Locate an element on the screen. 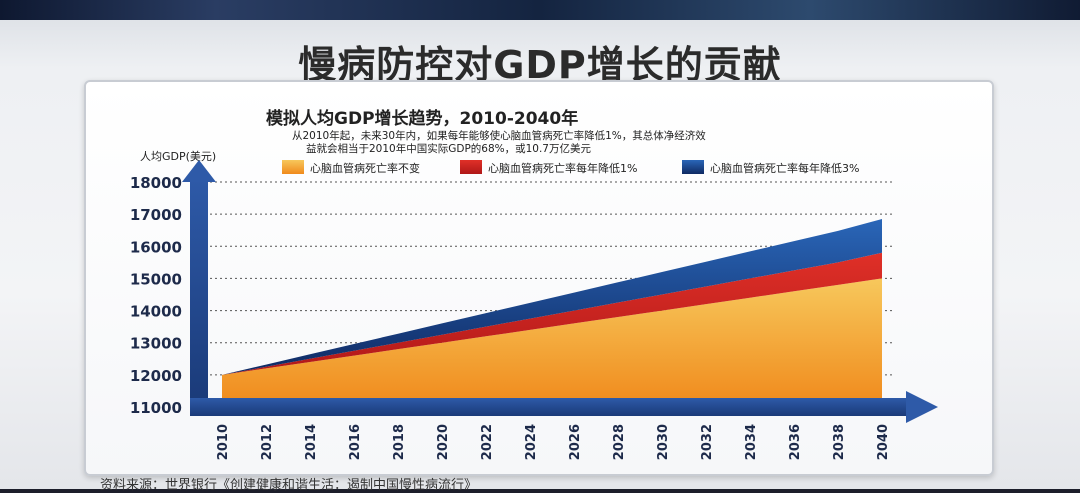 The height and width of the screenshot is (493, 1080). x-tick-label-2028: 2028 is located at coordinates (619, 442).